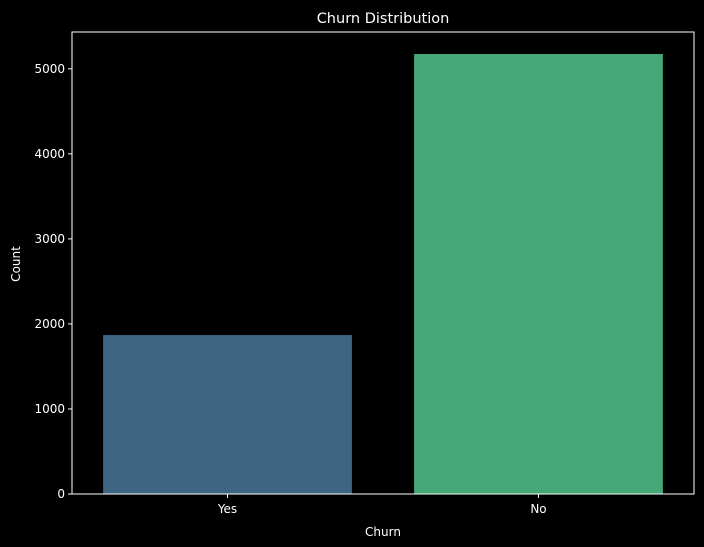 The width and height of the screenshot is (704, 547). What do you see at coordinates (227, 509) in the screenshot?
I see `x-tick-label: Yes` at bounding box center [227, 509].